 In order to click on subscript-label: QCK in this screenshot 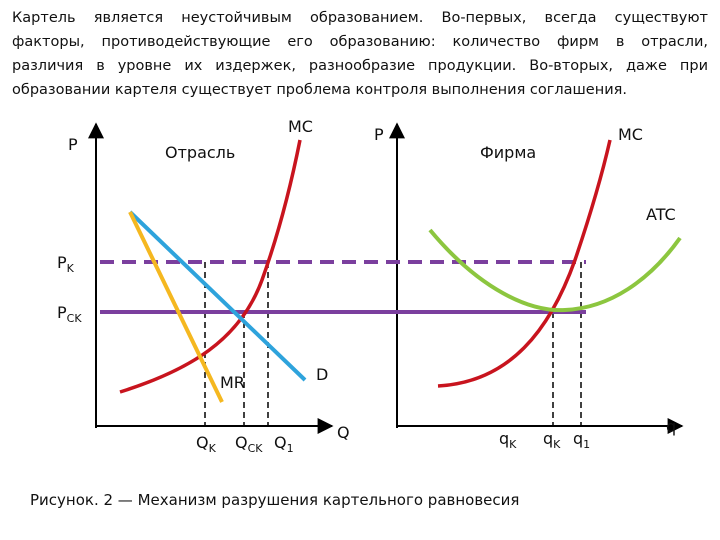, I will do `click(249, 444)`.